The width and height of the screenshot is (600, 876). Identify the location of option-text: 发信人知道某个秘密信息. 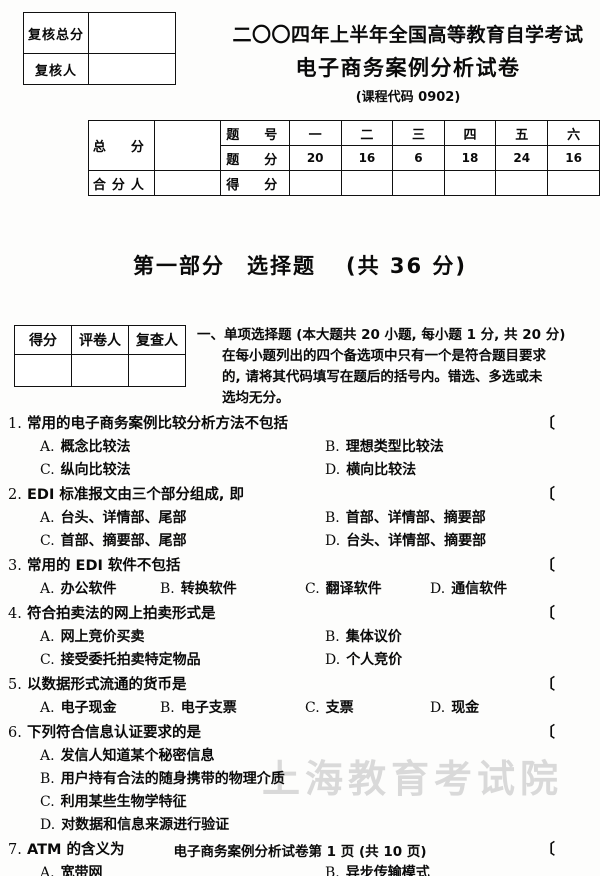
(137, 756).